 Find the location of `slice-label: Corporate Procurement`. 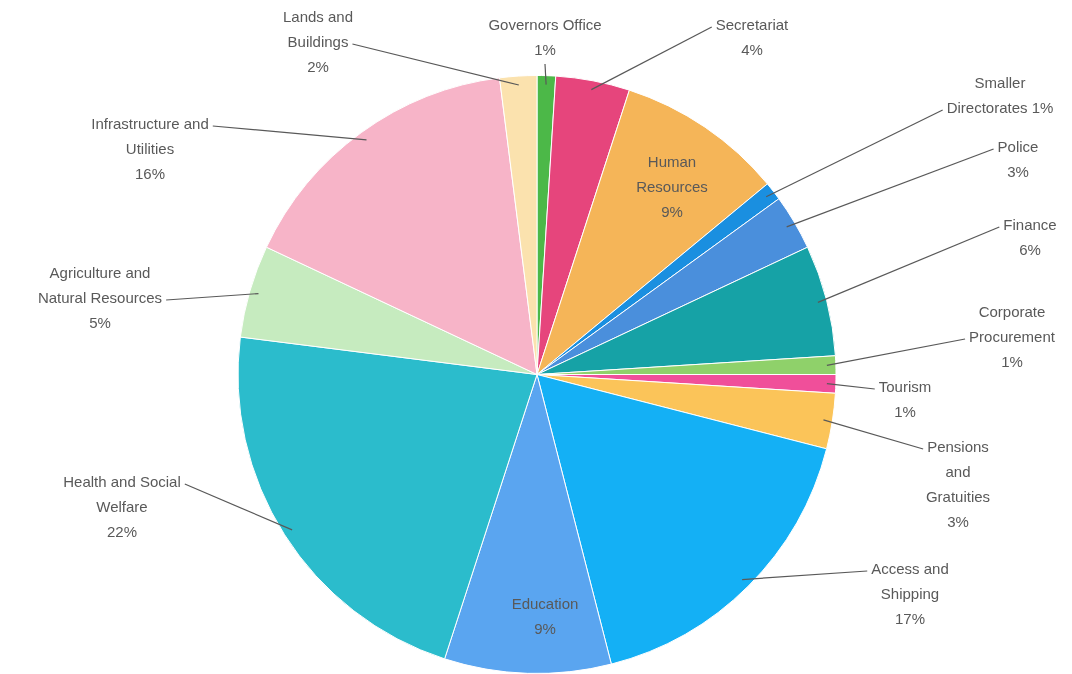

slice-label: Corporate Procurement is located at coordinates (1012, 323).